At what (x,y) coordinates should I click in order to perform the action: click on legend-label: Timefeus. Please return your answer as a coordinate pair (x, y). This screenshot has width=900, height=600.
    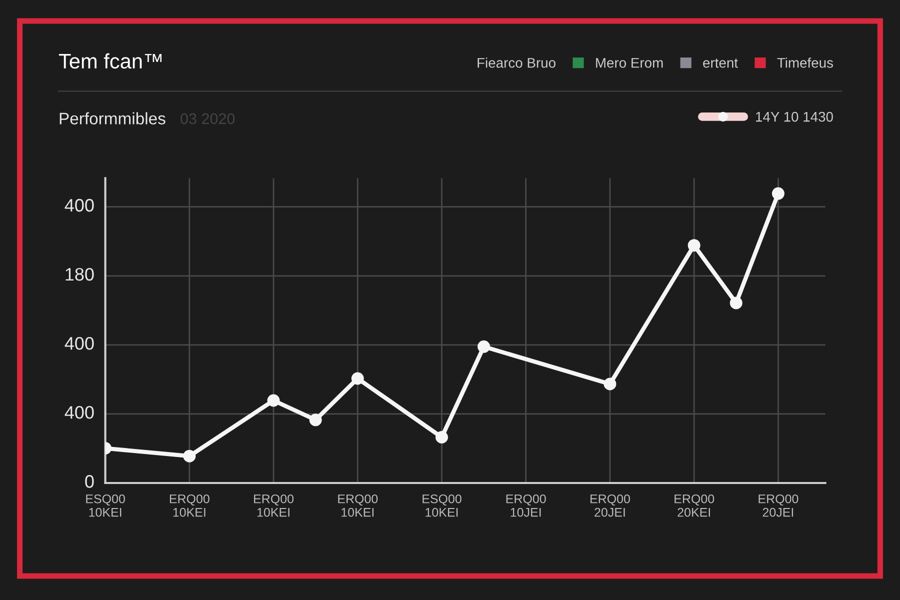
    Looking at the image, I should click on (805, 63).